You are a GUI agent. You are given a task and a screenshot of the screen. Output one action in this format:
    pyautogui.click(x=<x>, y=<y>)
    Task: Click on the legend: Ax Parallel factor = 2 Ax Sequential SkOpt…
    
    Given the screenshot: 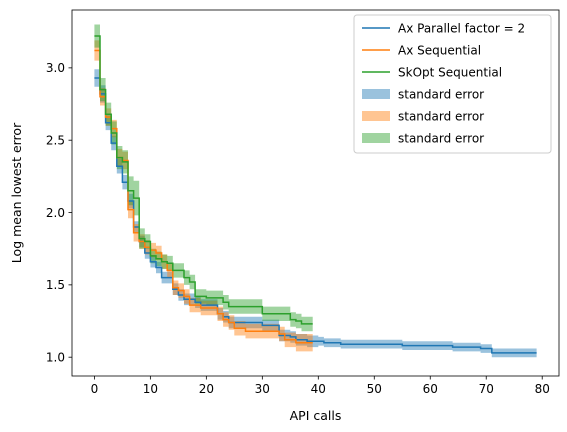 What is the action you would take?
    pyautogui.click(x=452, y=84)
    